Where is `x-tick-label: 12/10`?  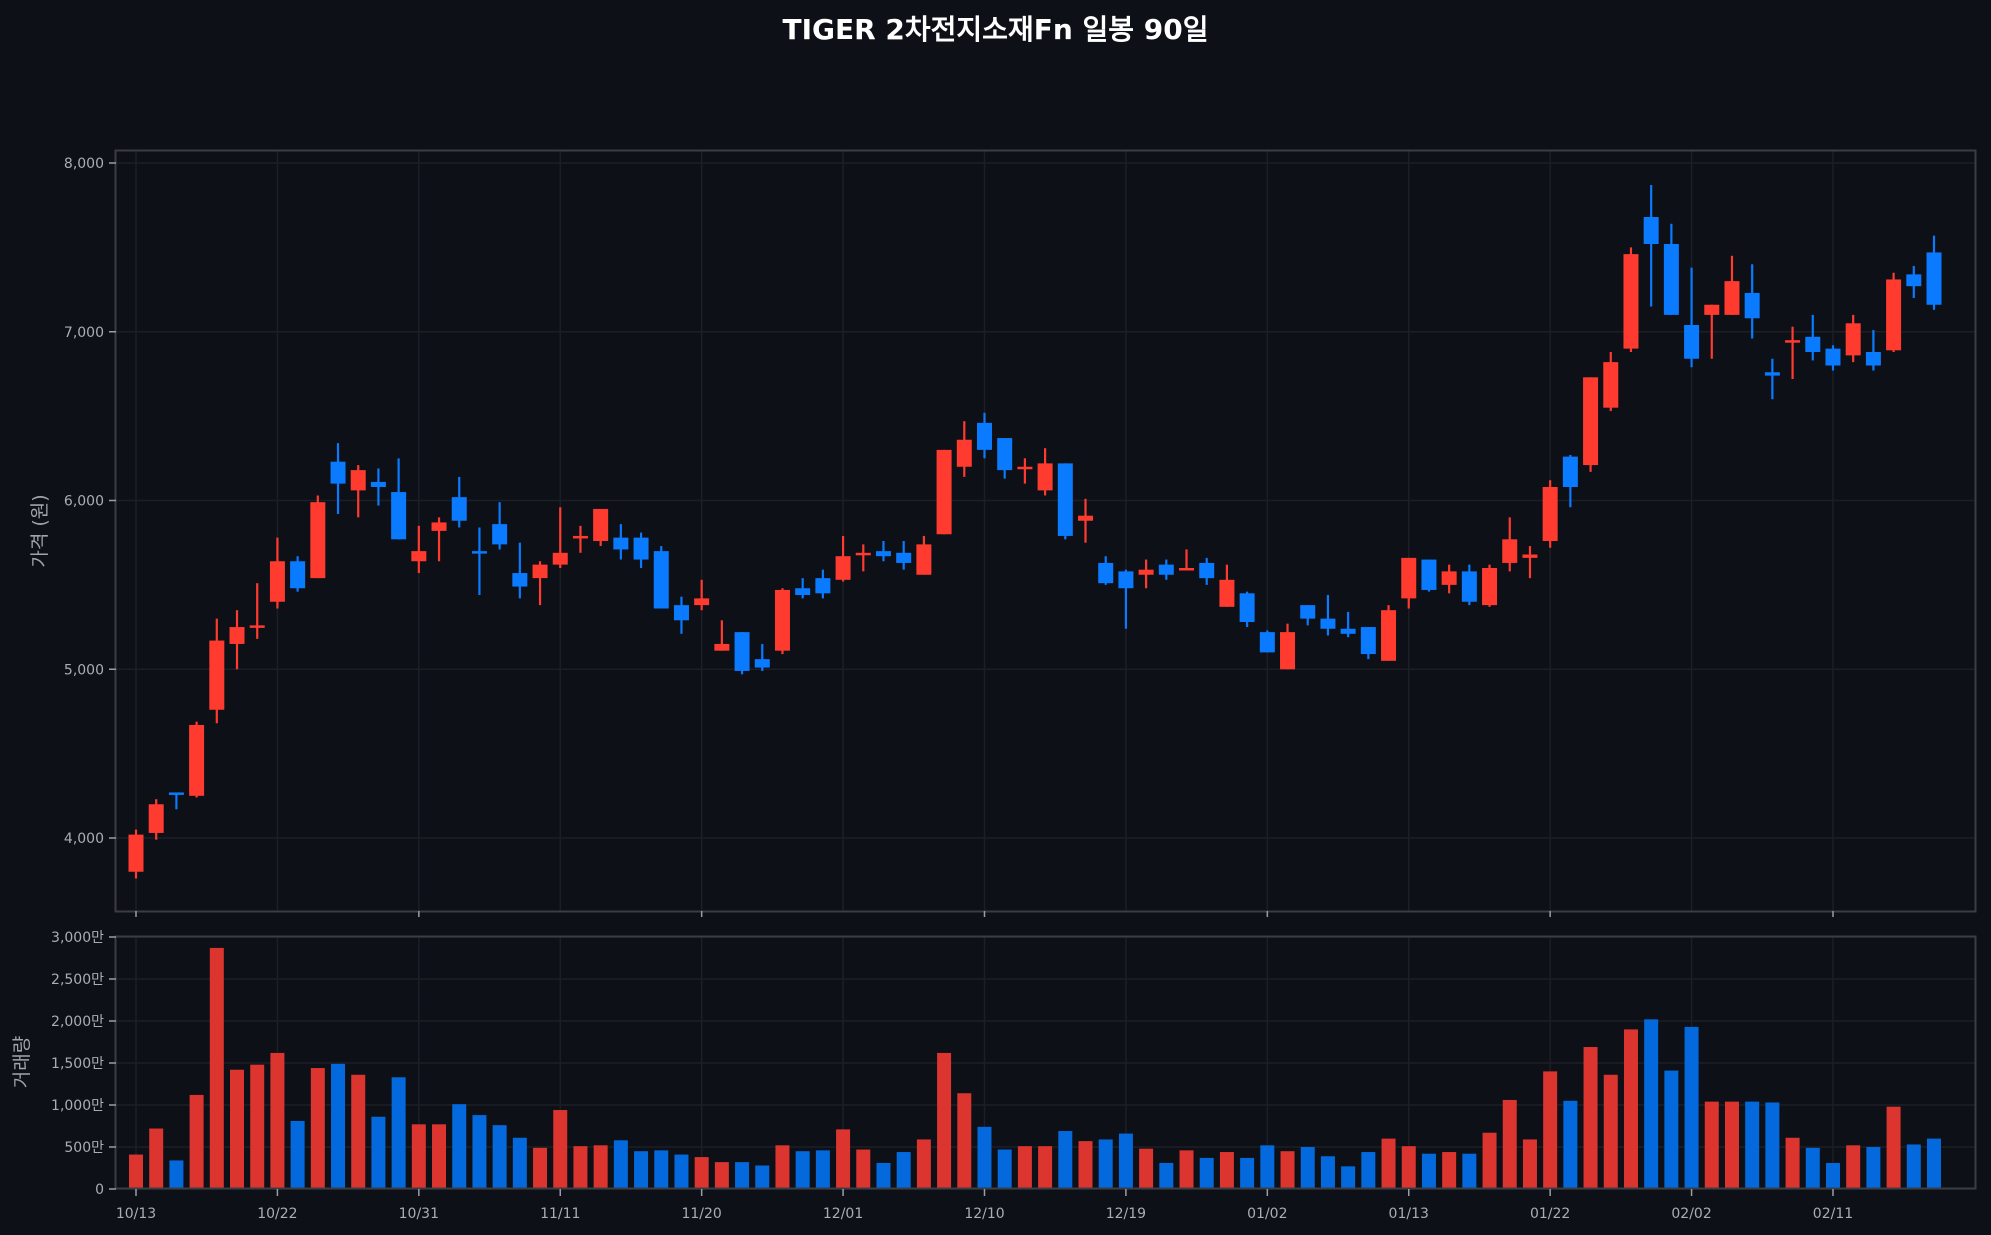 x-tick-label: 12/10 is located at coordinates (984, 1214).